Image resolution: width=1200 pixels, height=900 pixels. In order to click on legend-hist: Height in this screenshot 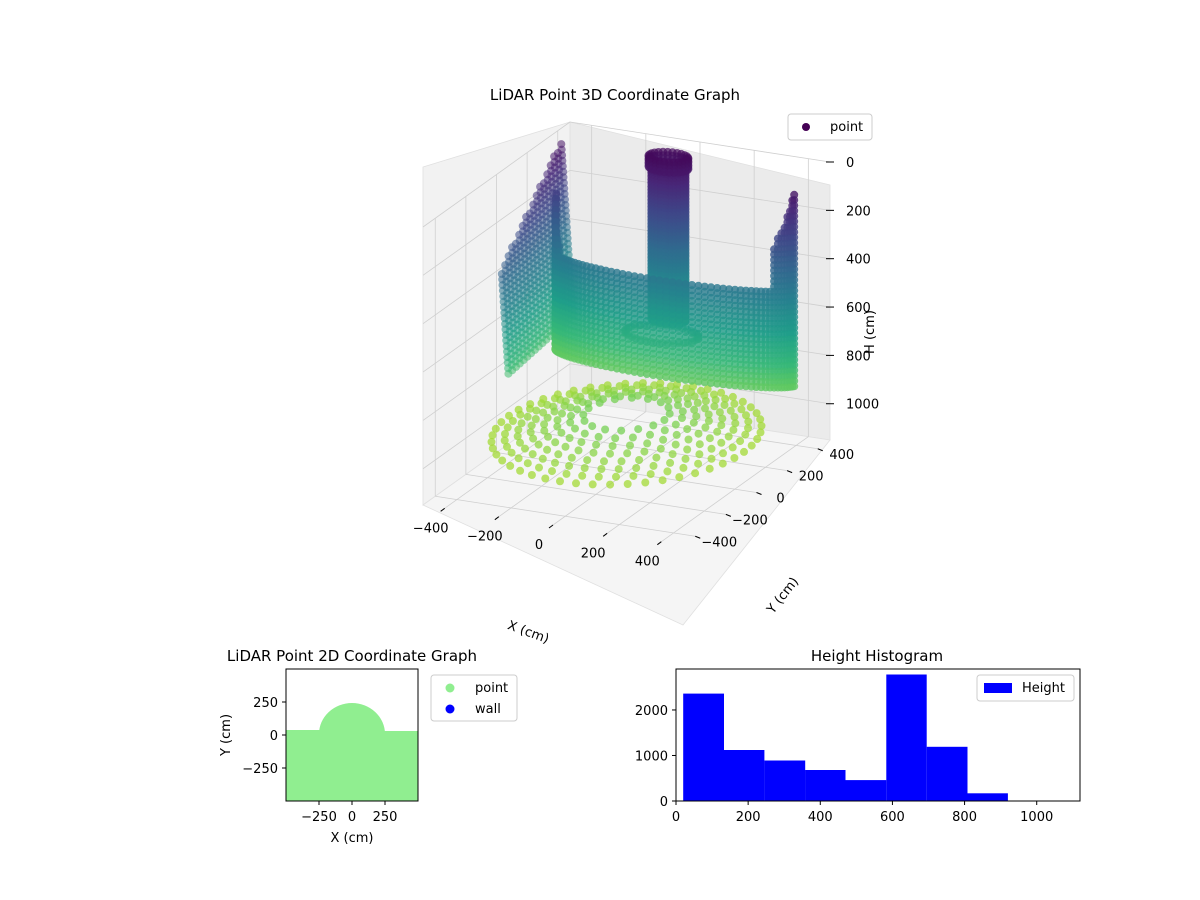, I will do `click(1025, 688)`.